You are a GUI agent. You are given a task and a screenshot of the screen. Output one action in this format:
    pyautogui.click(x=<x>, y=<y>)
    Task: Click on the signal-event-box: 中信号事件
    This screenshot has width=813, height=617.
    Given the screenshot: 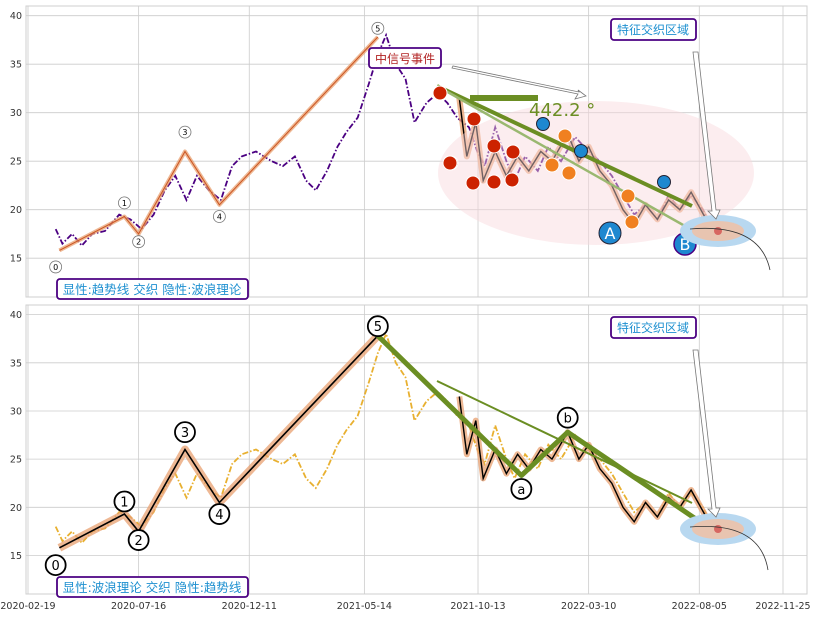 What is the action you would take?
    pyautogui.click(x=405, y=58)
    